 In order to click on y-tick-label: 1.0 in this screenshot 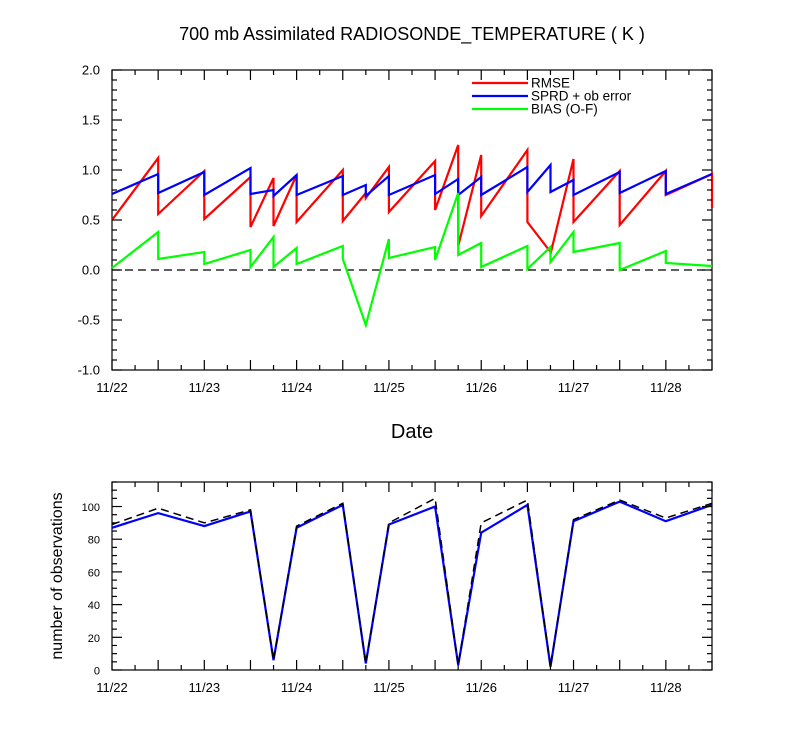, I will do `click(91, 170)`.